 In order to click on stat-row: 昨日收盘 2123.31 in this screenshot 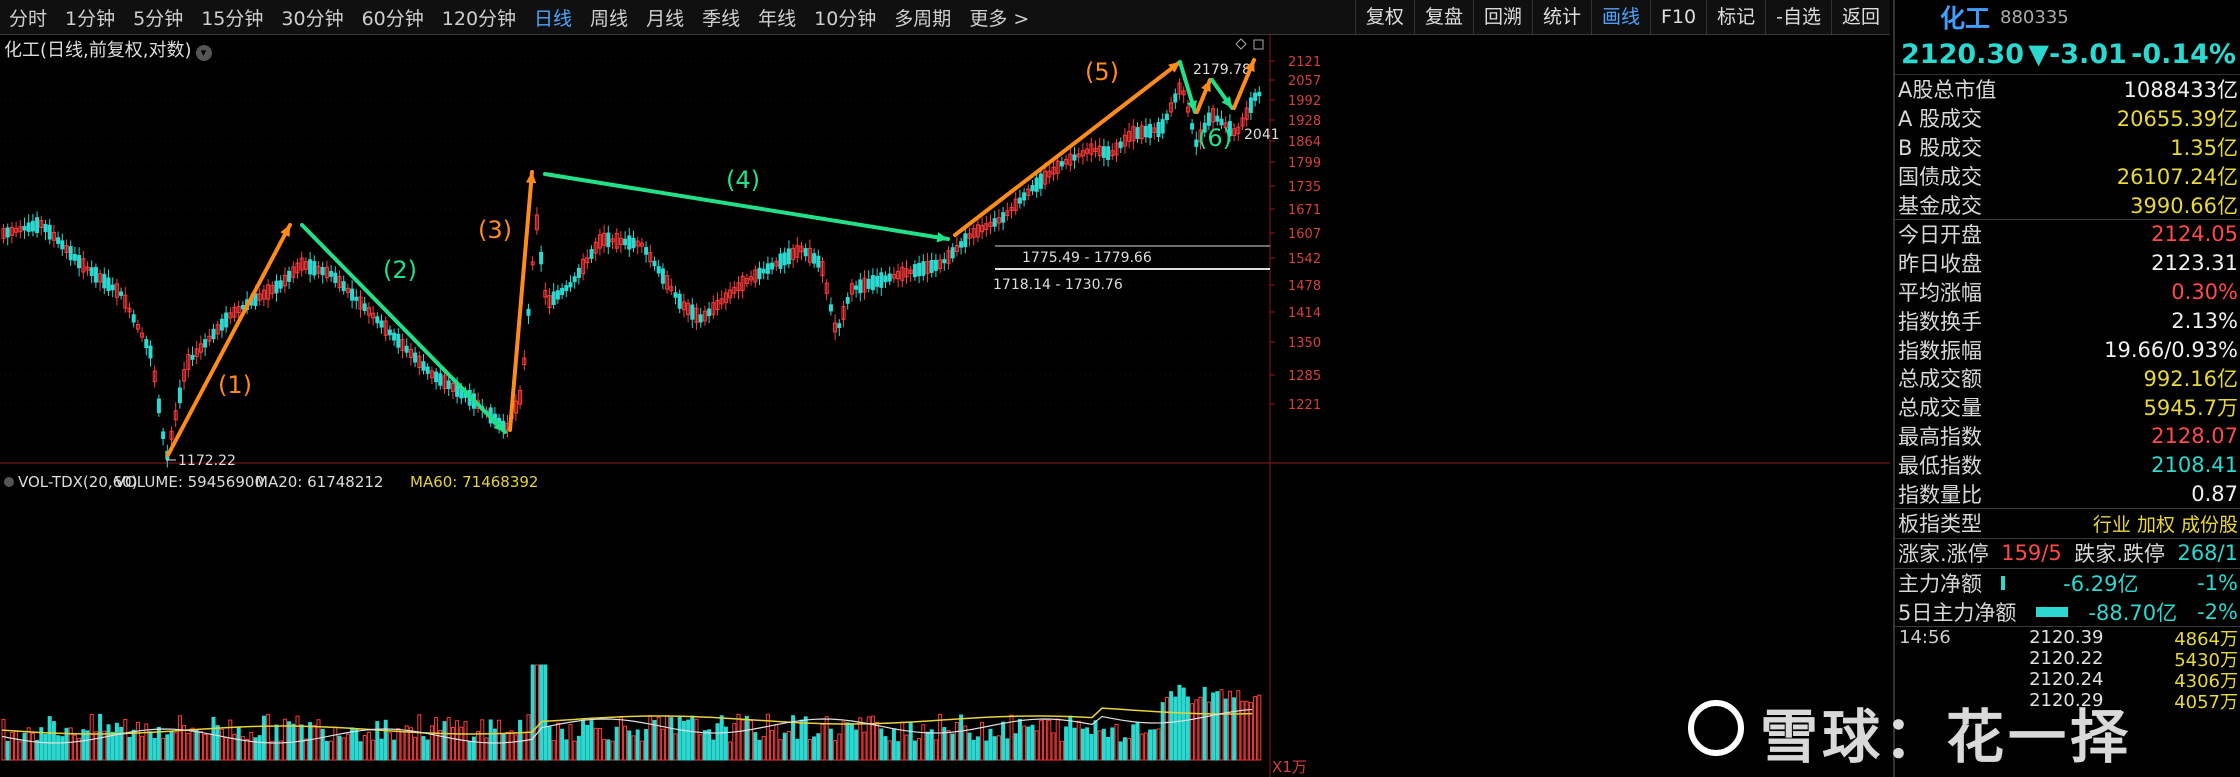, I will do `click(2067, 263)`.